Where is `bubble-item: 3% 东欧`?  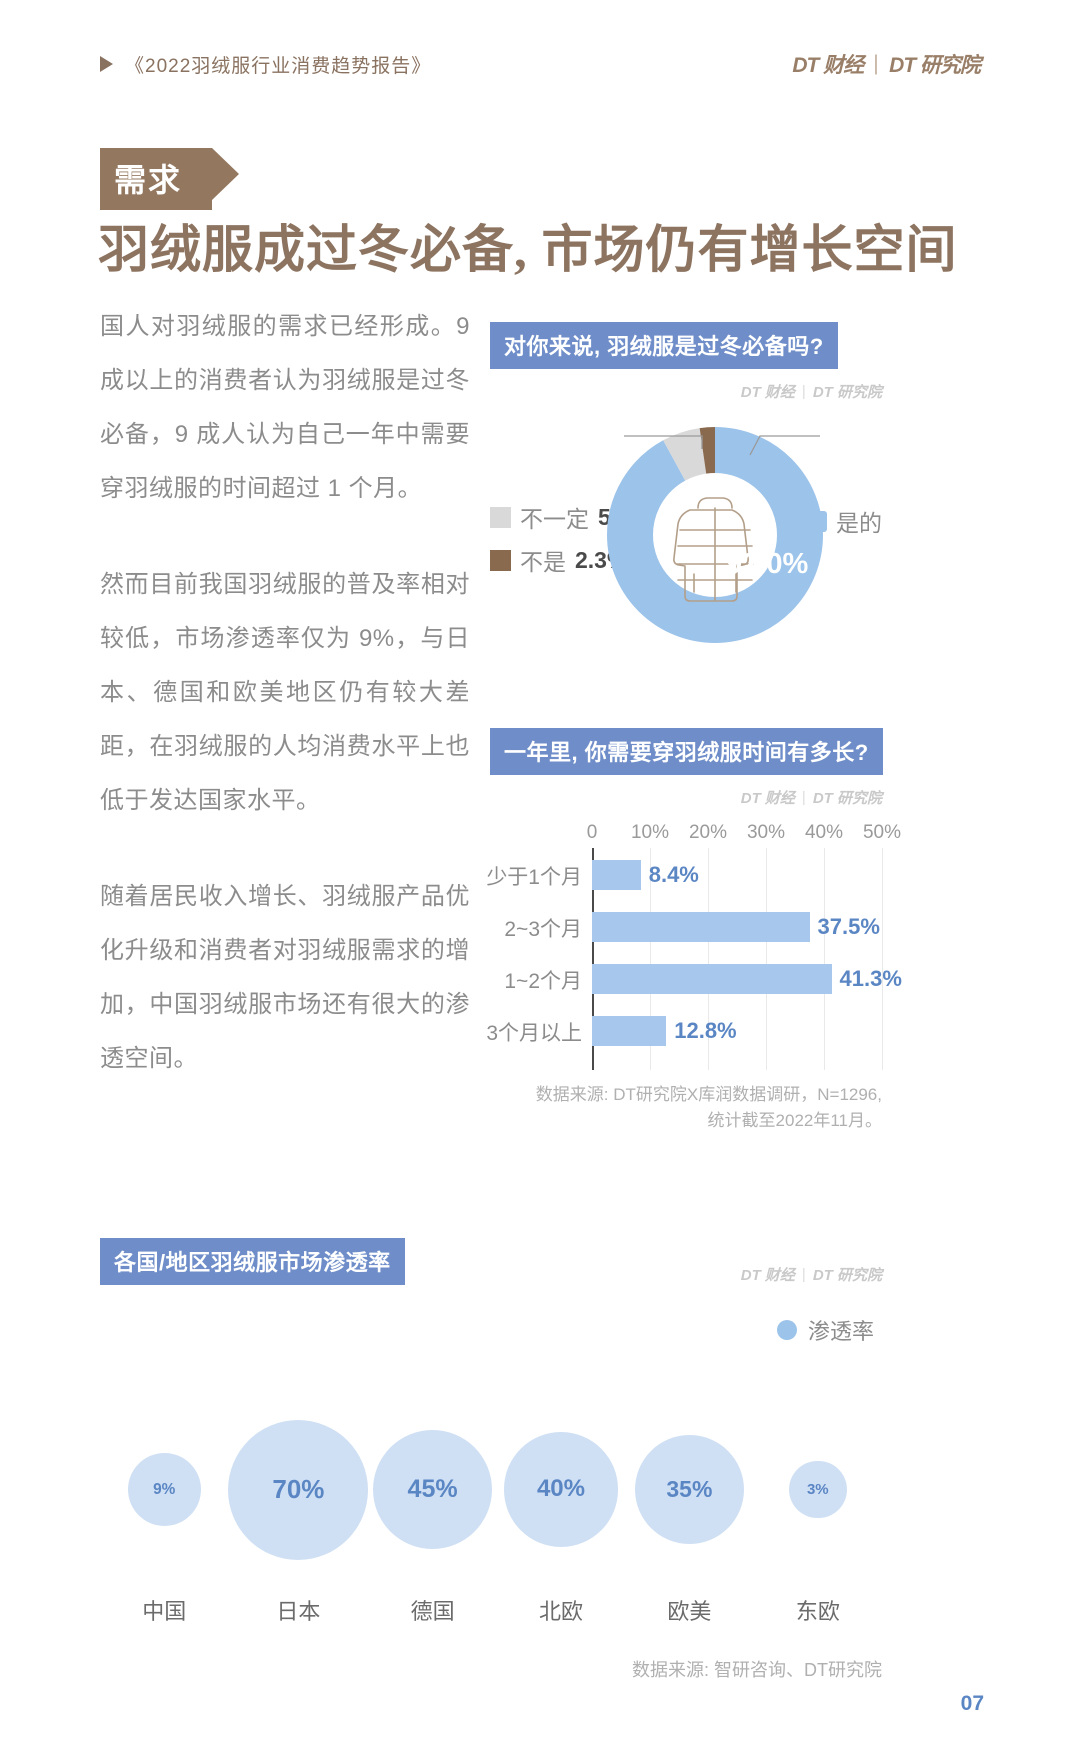
bubble-item: 3% 东欧 is located at coordinates (818, 1510).